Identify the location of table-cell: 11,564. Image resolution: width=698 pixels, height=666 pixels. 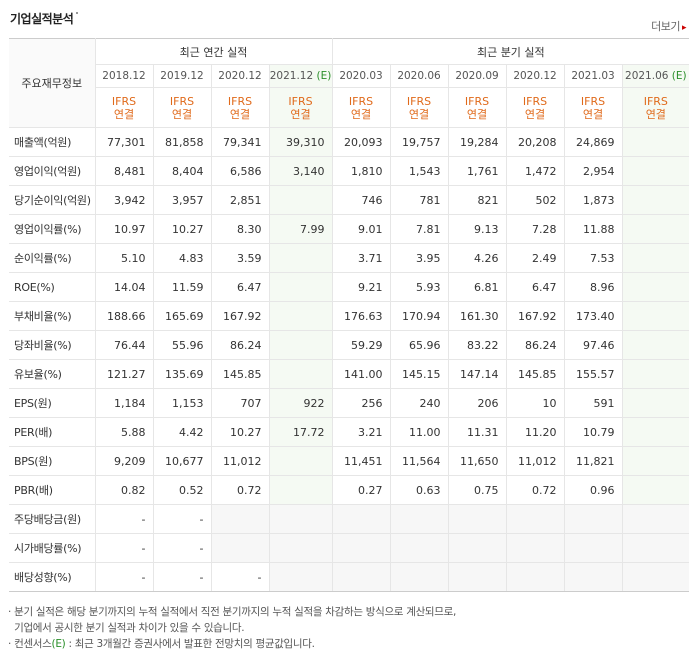
(419, 461).